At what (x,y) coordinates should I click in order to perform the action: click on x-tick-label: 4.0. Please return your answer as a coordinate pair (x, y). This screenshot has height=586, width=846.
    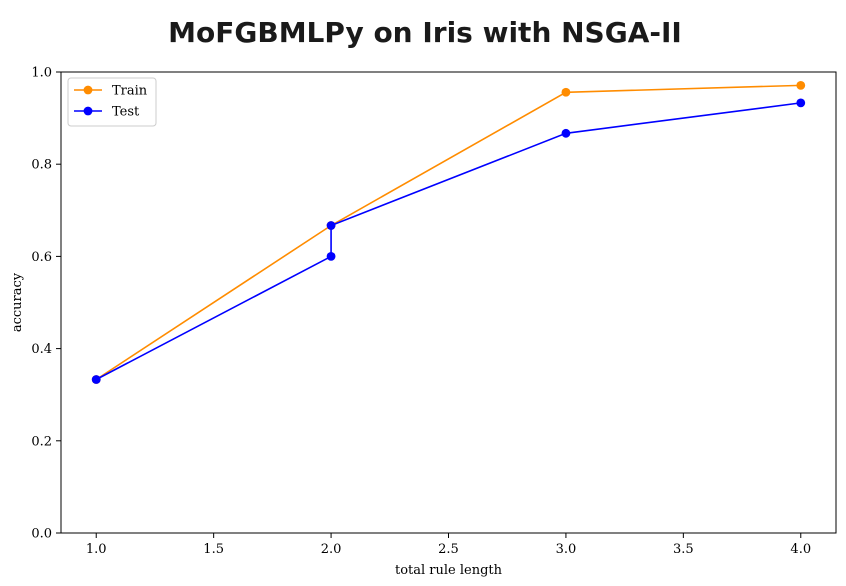
    Looking at the image, I should click on (800, 549).